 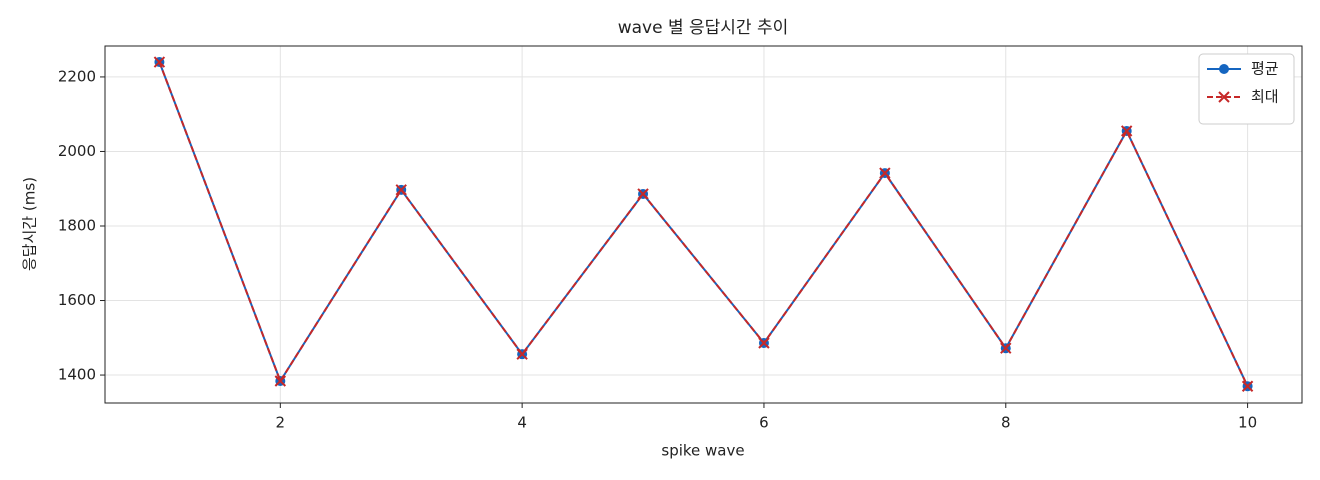 What do you see at coordinates (702, 451) in the screenshot?
I see `x-axis-label: spike wave` at bounding box center [702, 451].